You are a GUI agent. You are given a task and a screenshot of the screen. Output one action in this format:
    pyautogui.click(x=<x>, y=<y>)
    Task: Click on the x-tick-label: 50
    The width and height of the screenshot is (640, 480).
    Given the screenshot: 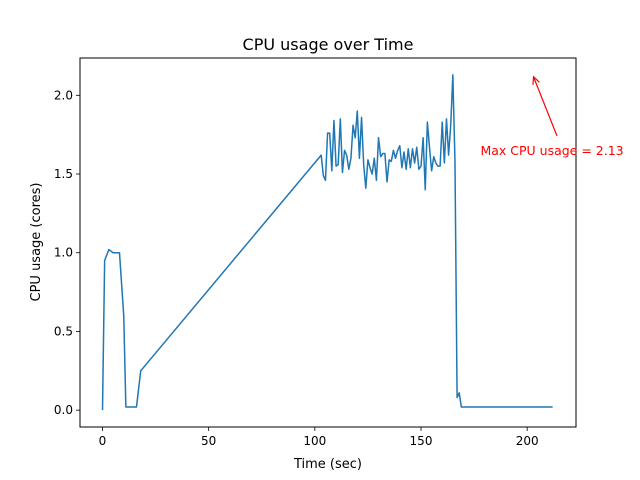 What is the action you would take?
    pyautogui.click(x=208, y=441)
    